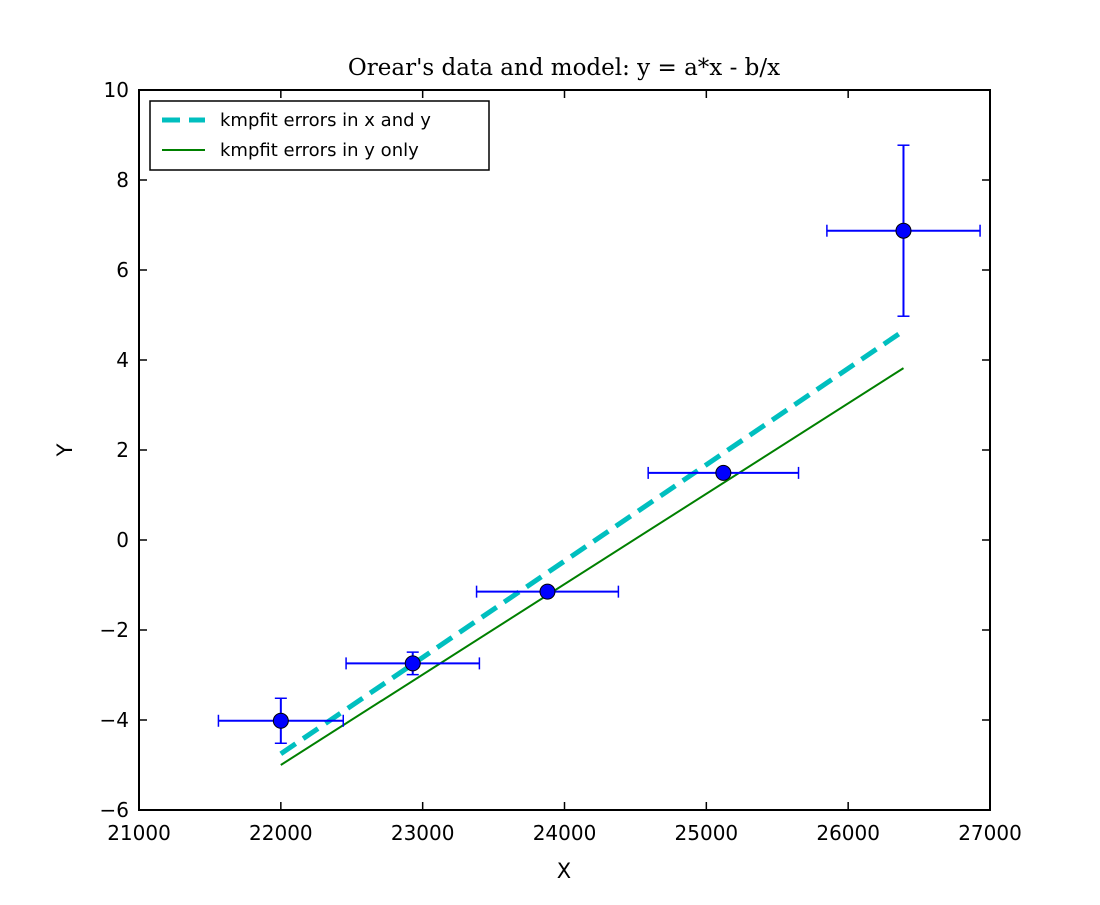  Describe the element at coordinates (114, 630) in the screenshot. I see `y-tick-label: −2` at that location.